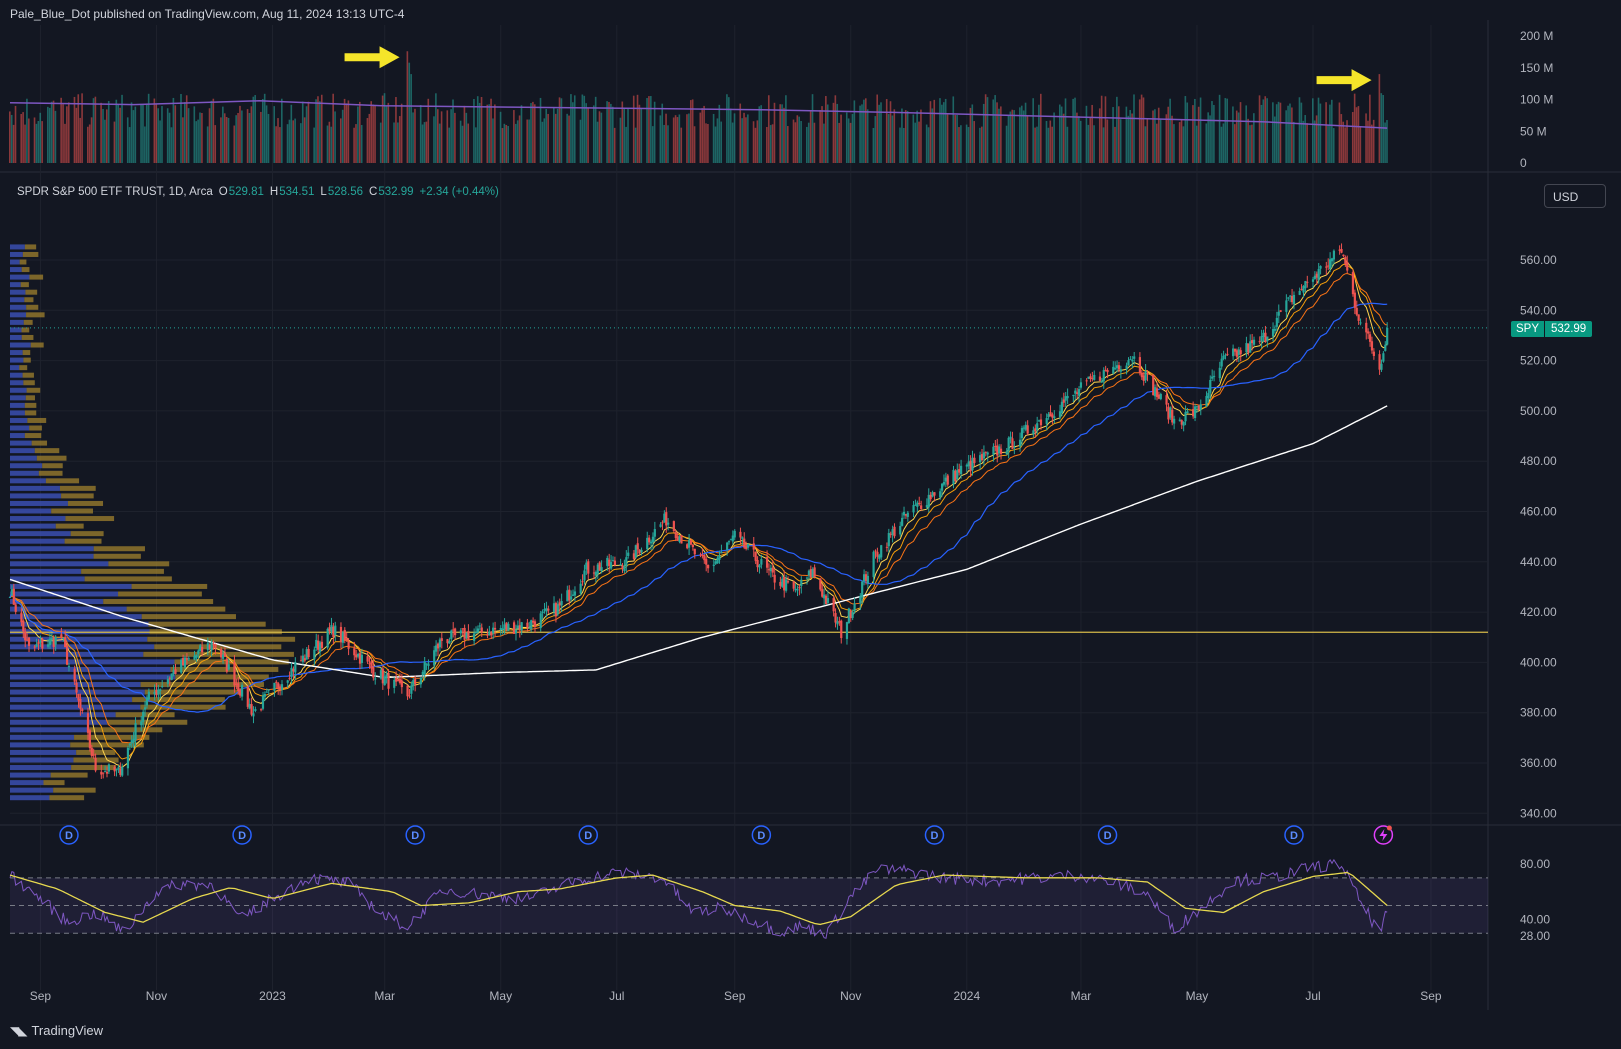 This screenshot has width=1621, height=1049. I want to click on price-tick-label: 380.00, so click(1538, 713).